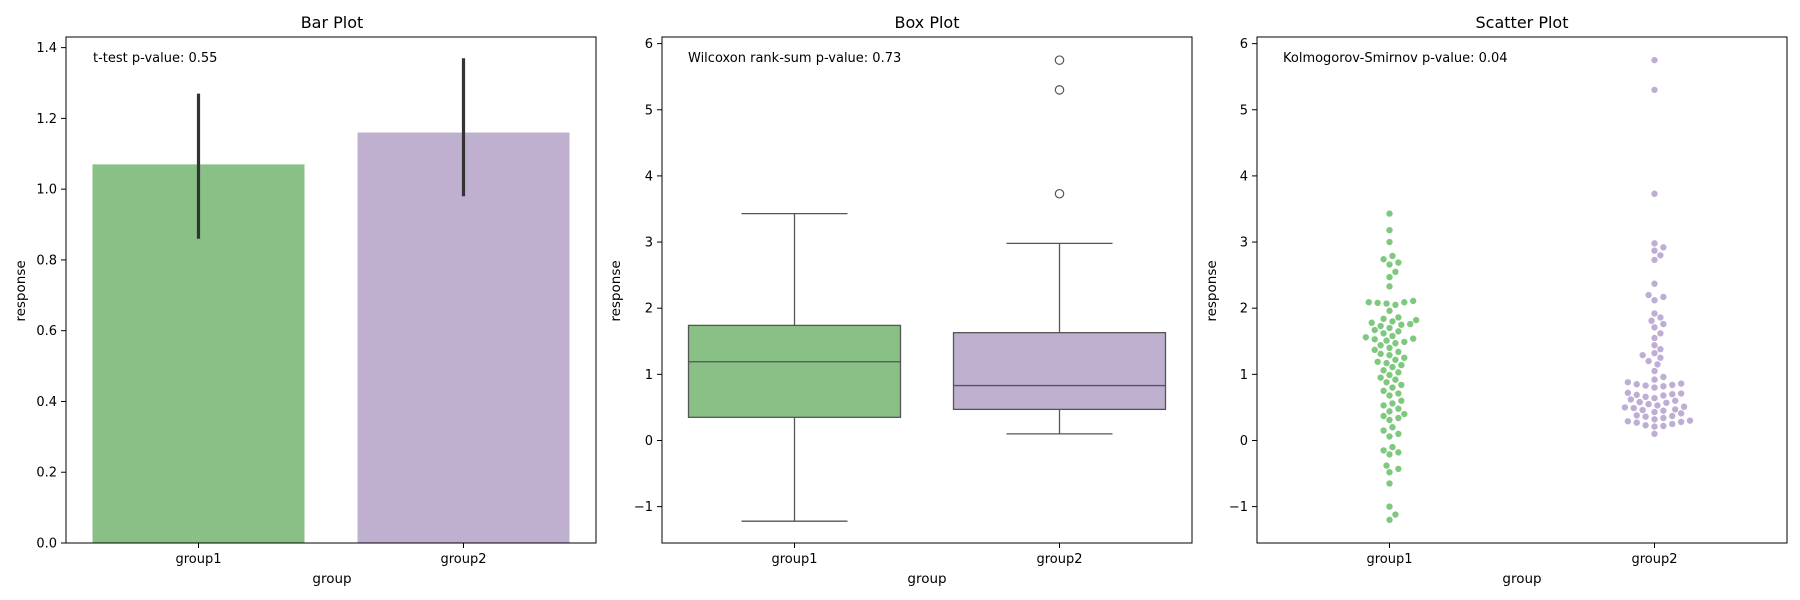  I want to click on scatter-plot-ylabel: response, so click(1212, 290).